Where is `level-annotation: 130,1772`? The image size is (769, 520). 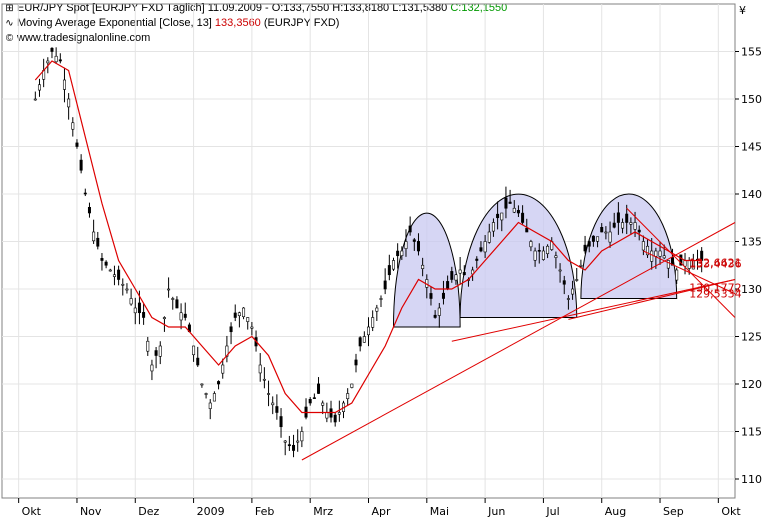
level-annotation: 130,1772 is located at coordinates (715, 287).